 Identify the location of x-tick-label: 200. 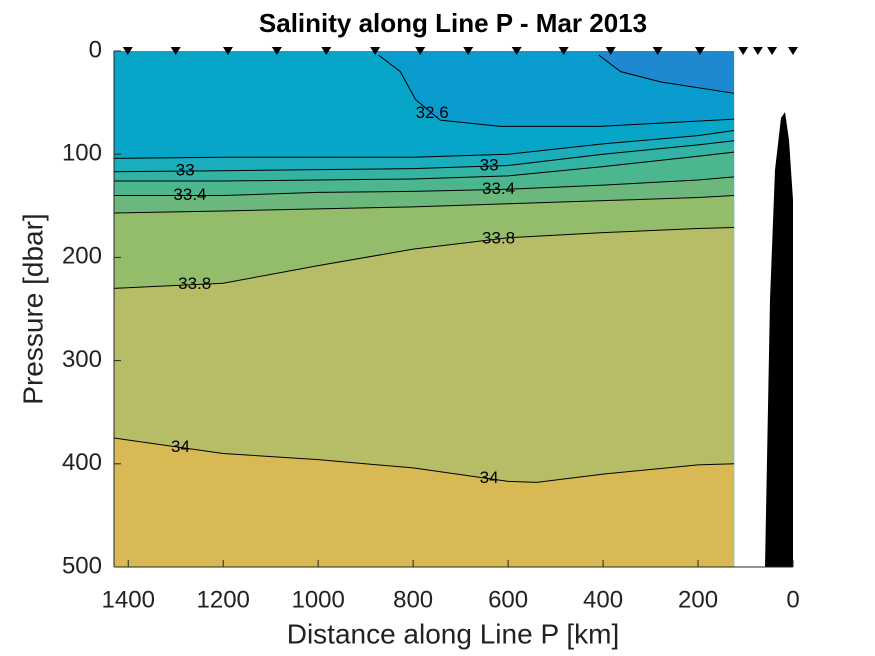
(698, 599).